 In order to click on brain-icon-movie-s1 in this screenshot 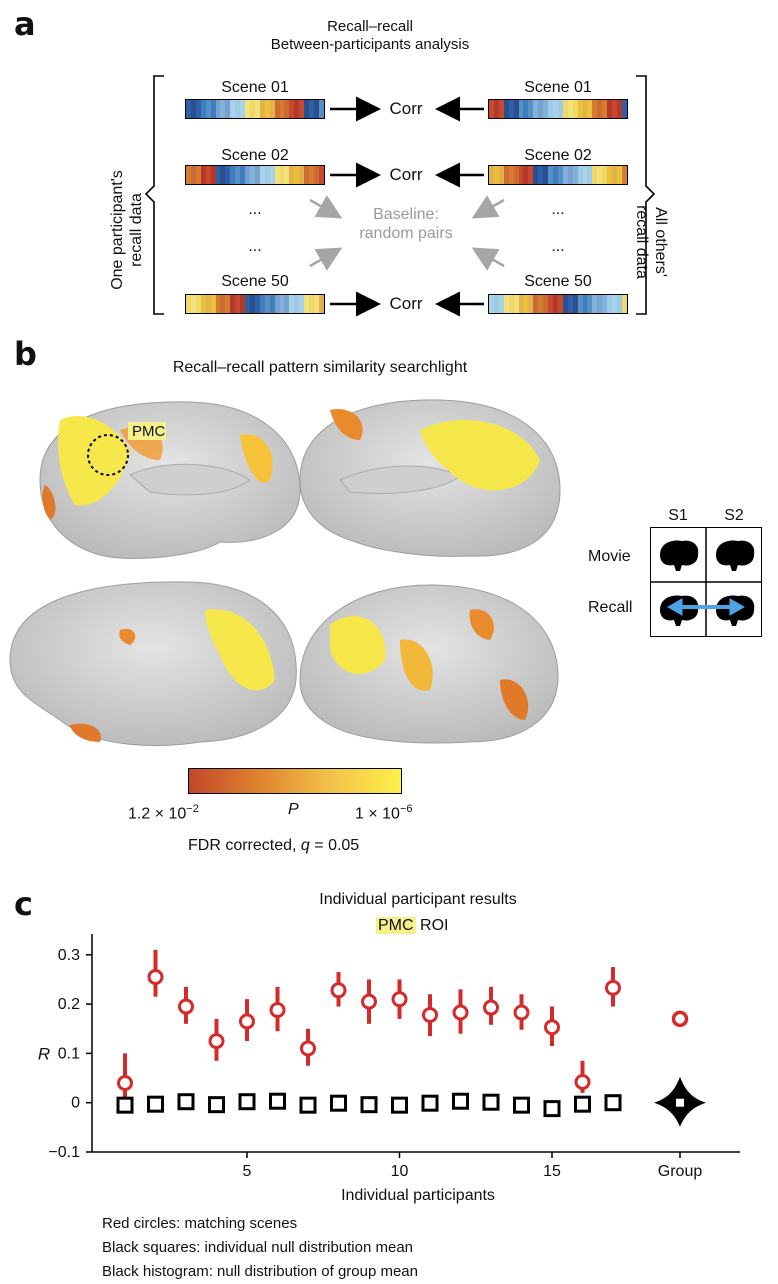, I will do `click(679, 555)`.